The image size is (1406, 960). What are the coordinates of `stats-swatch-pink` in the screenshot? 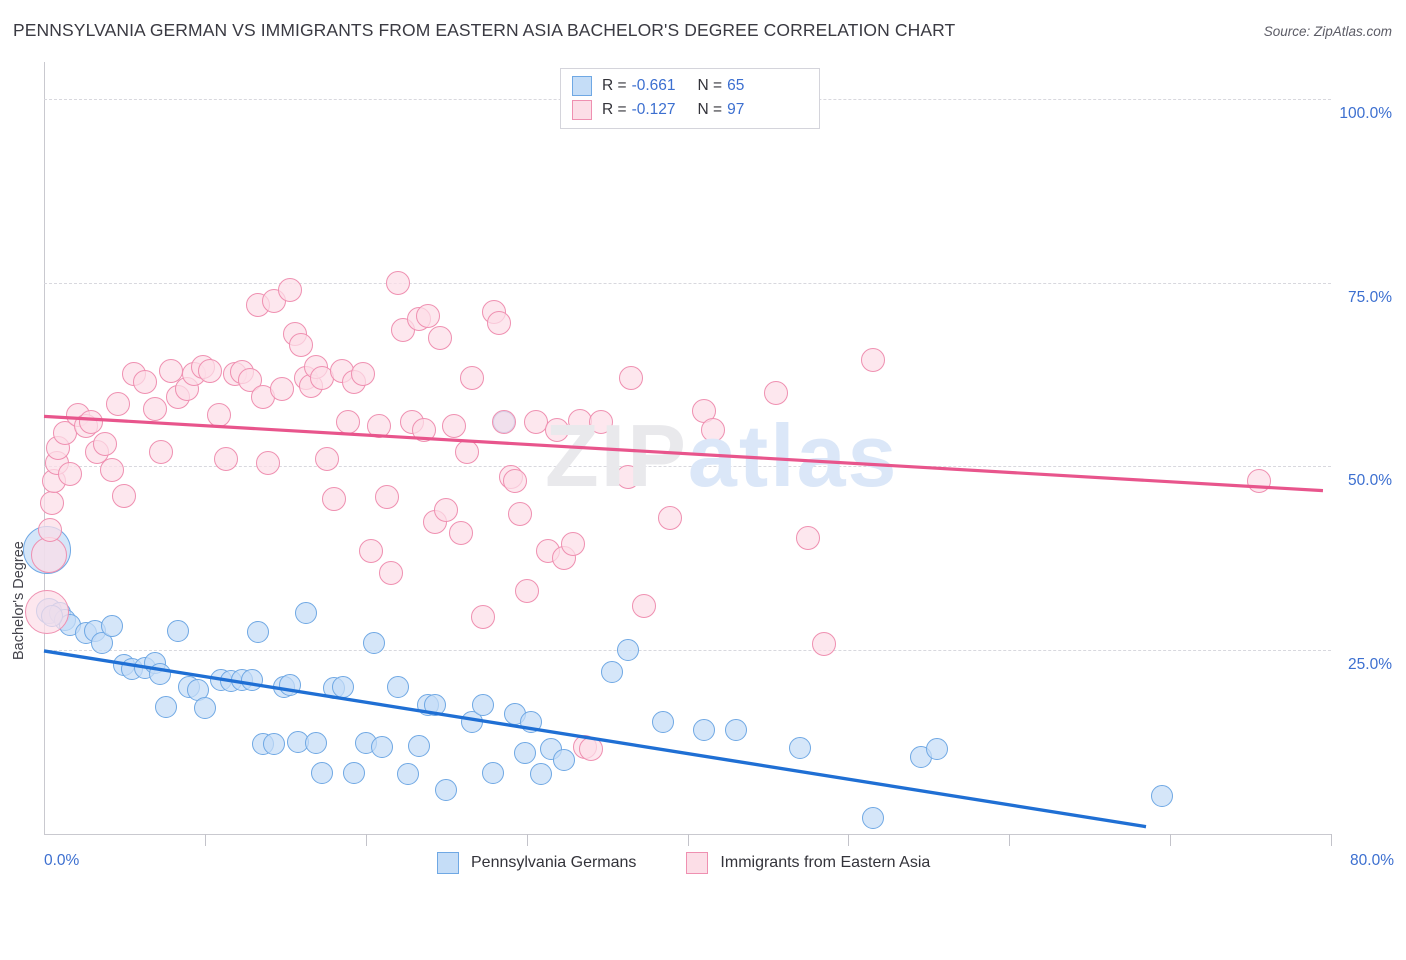 It's located at (582, 110).